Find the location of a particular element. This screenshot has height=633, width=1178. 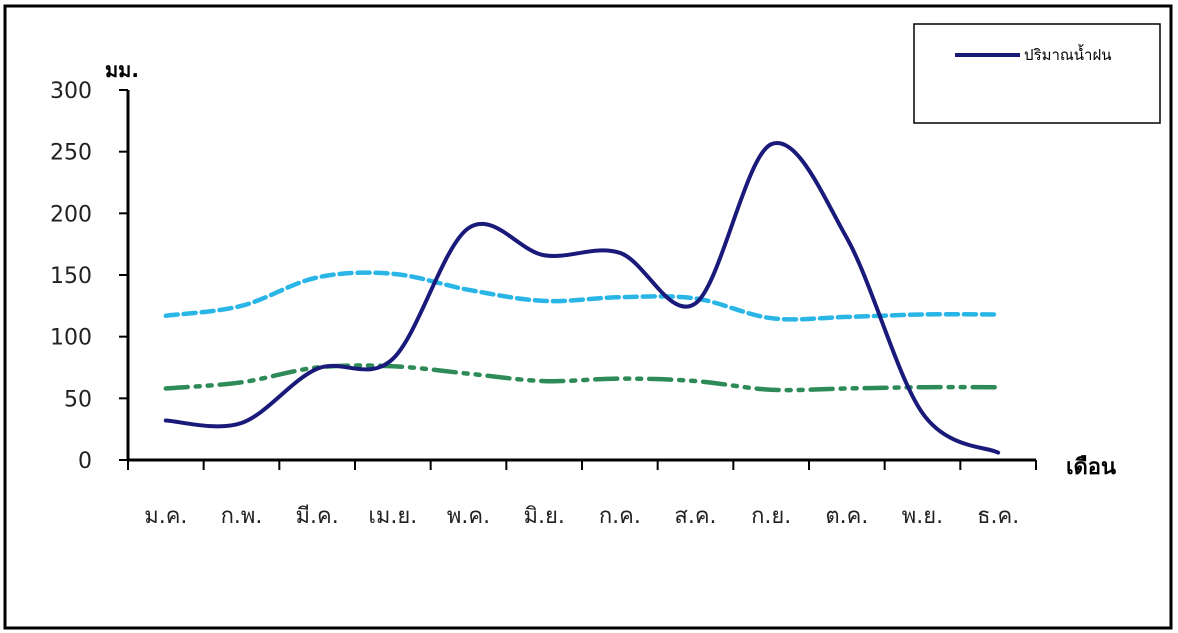

x-tick-label: ธ.ค. is located at coordinates (998, 516).